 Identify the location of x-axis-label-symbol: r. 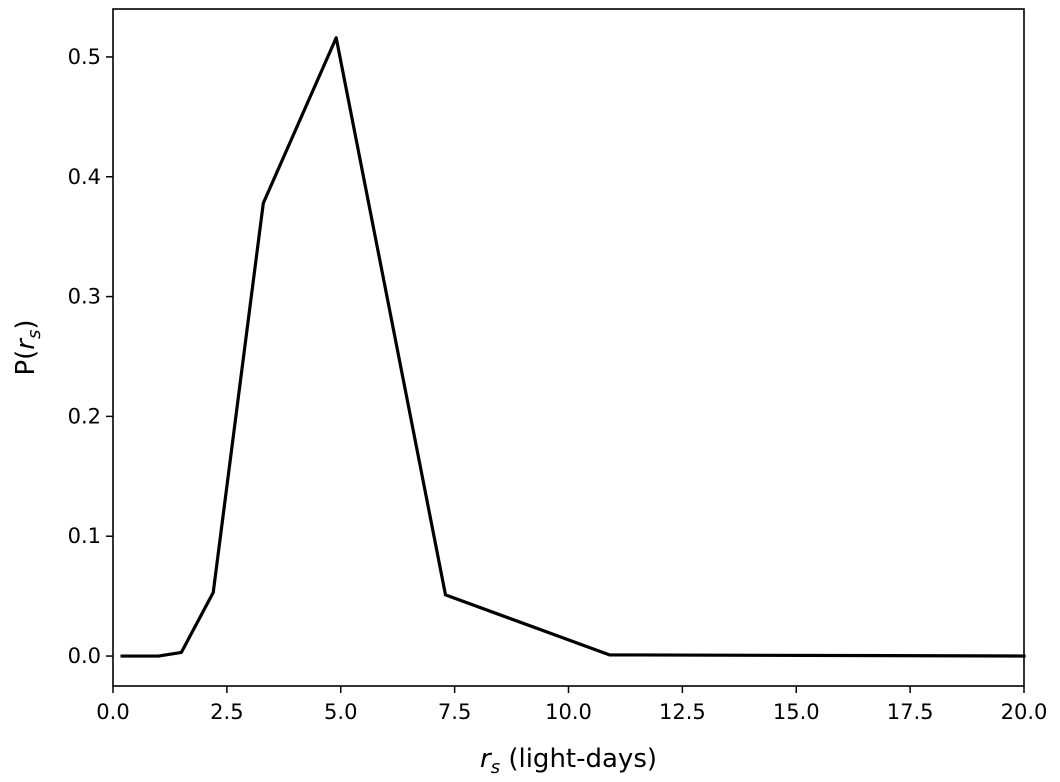
(486, 759).